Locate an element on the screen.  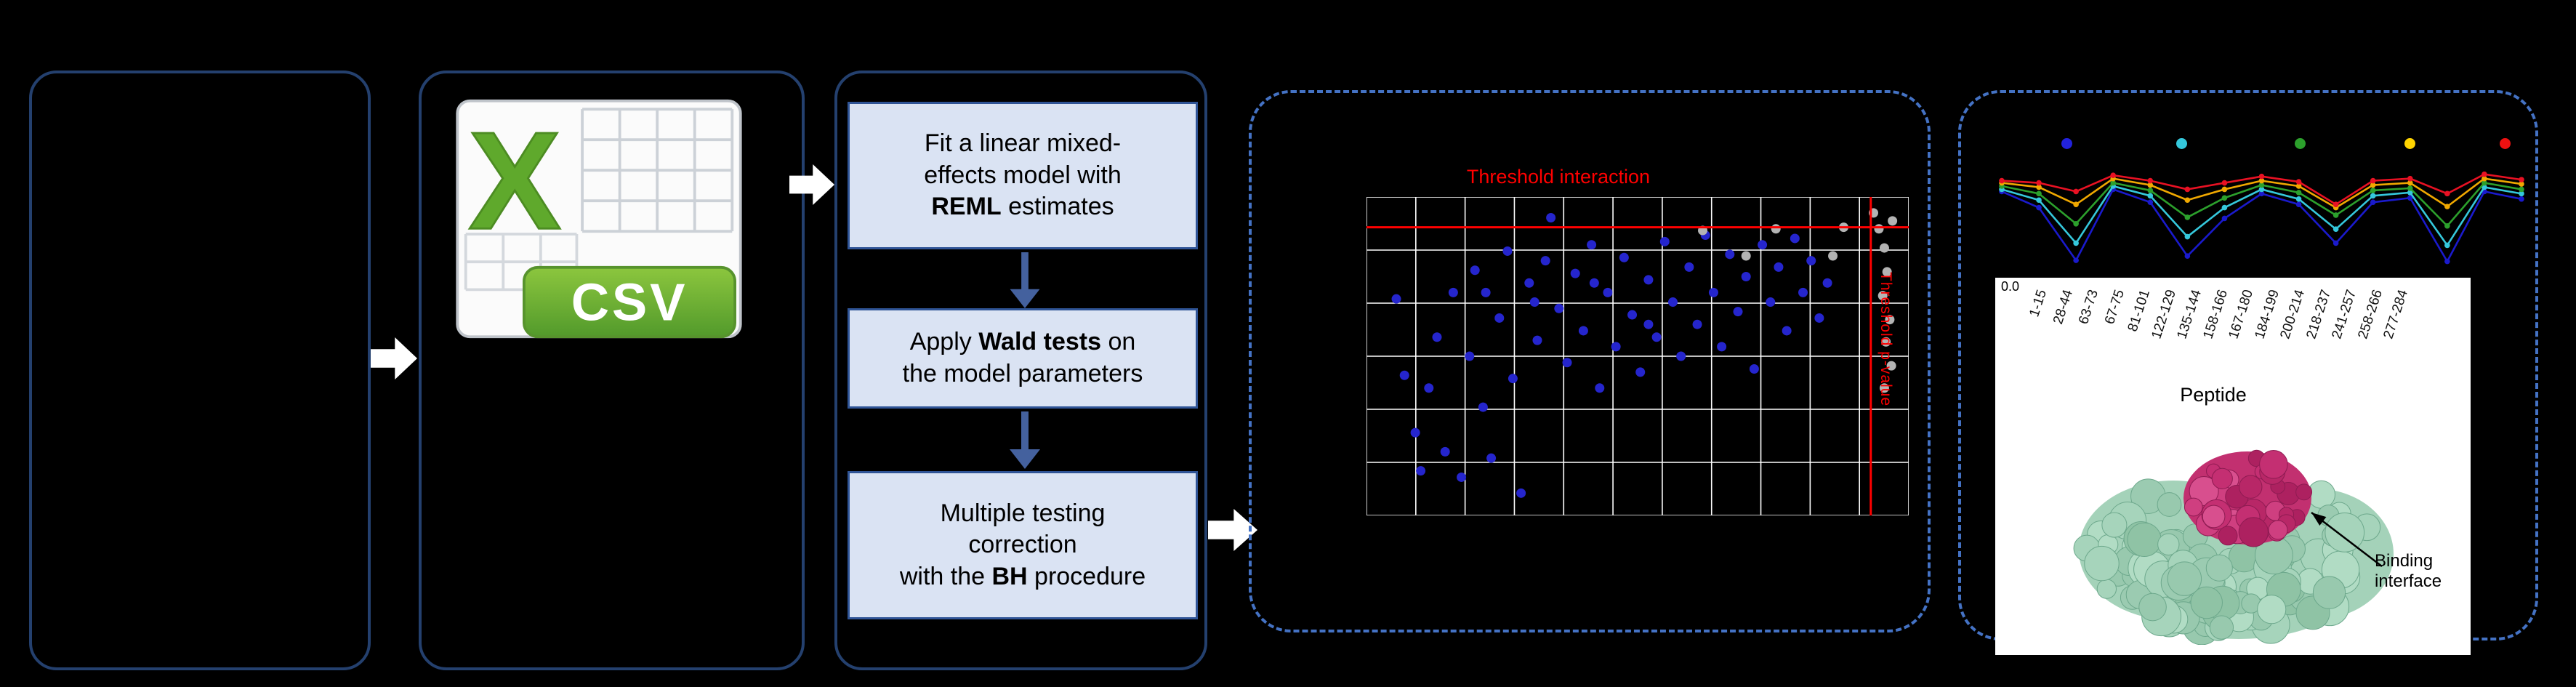
threshold-lines is located at coordinates (1638, 356).